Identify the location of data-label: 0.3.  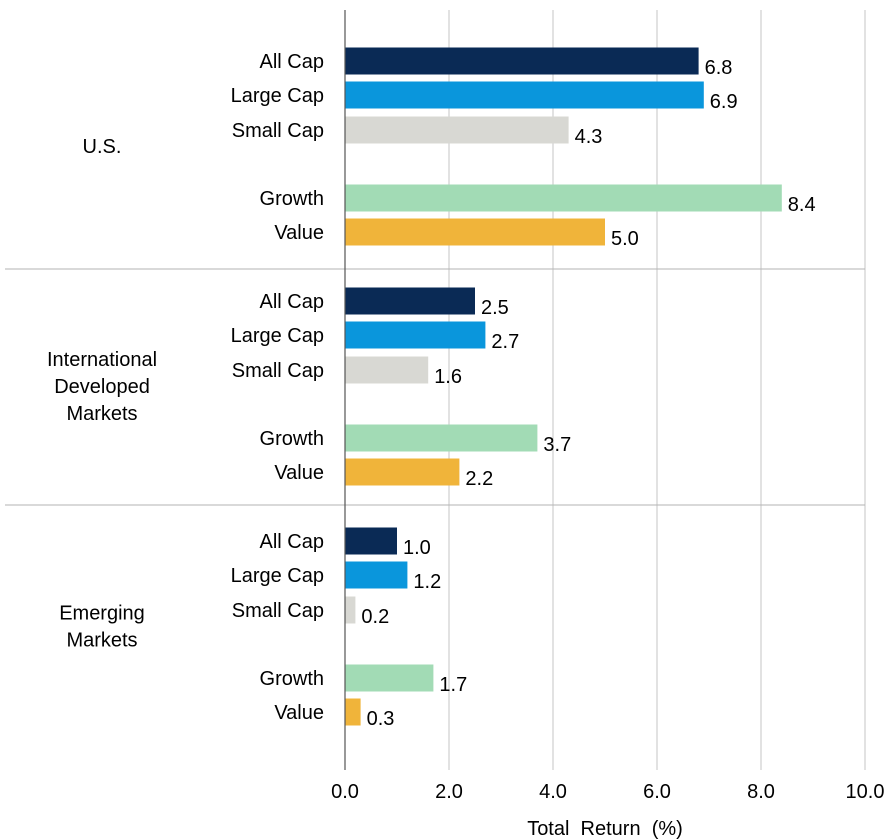
(381, 719).